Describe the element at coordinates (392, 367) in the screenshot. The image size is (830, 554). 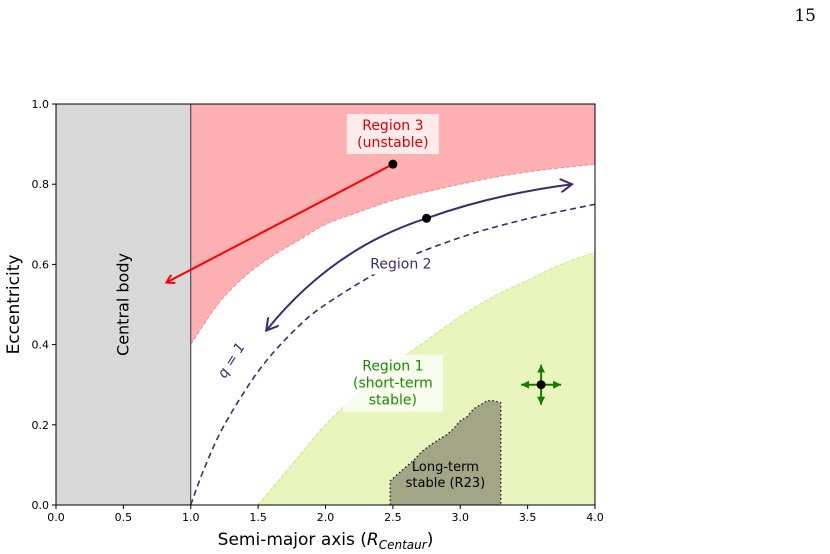
I see `region1-label: Region 1` at that location.